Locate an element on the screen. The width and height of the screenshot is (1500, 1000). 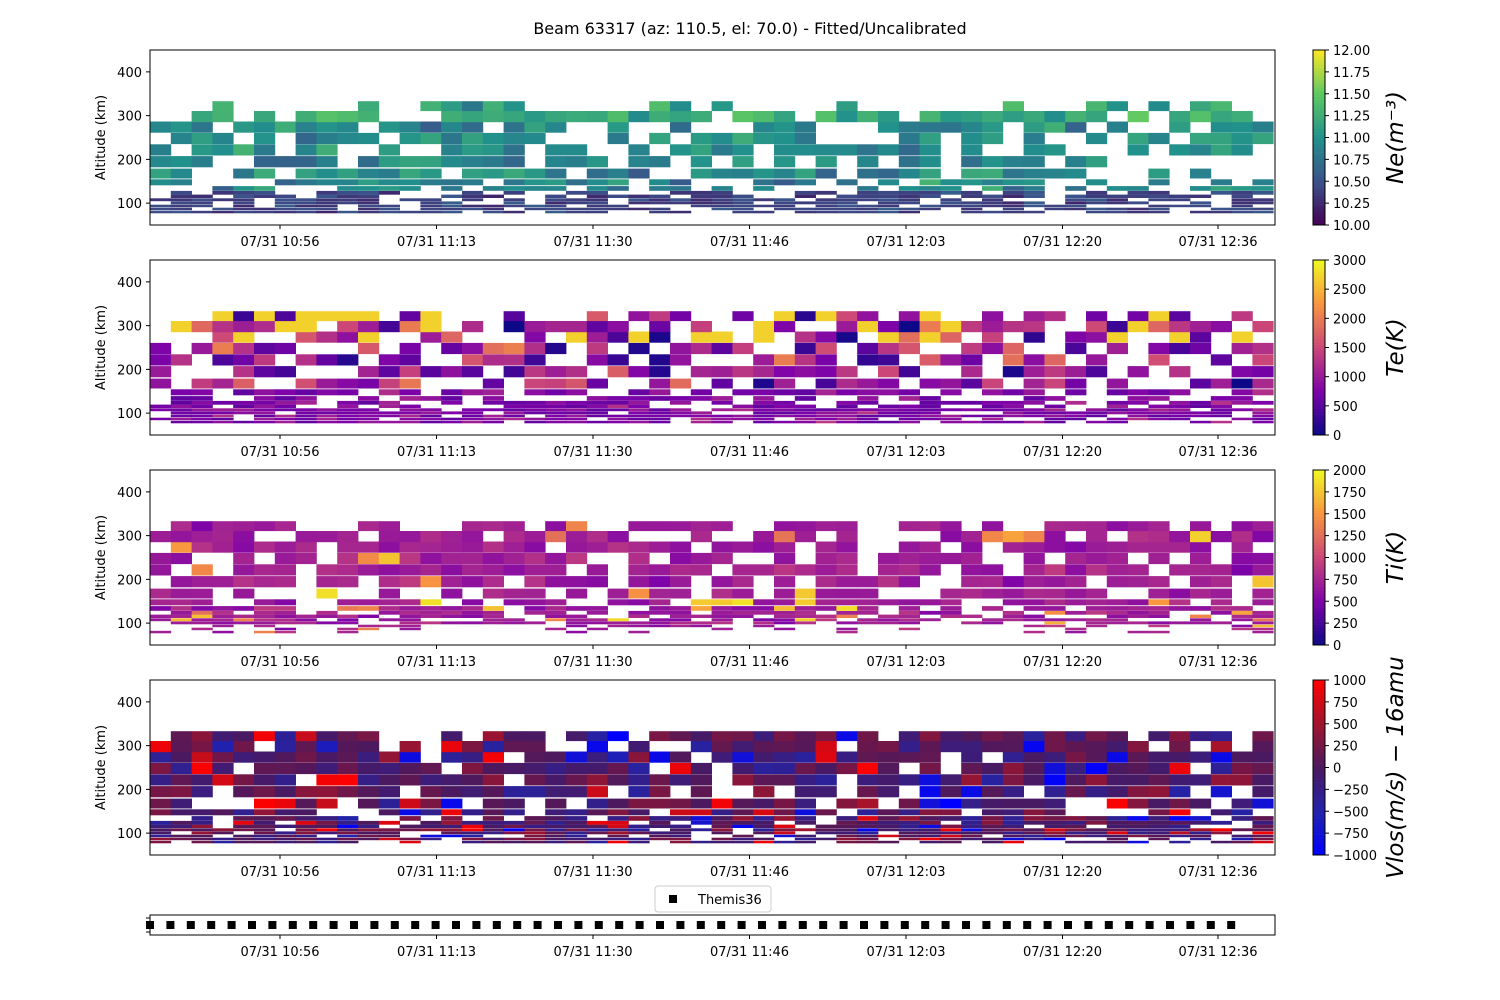
themis-marker is located at coordinates (966, 925).